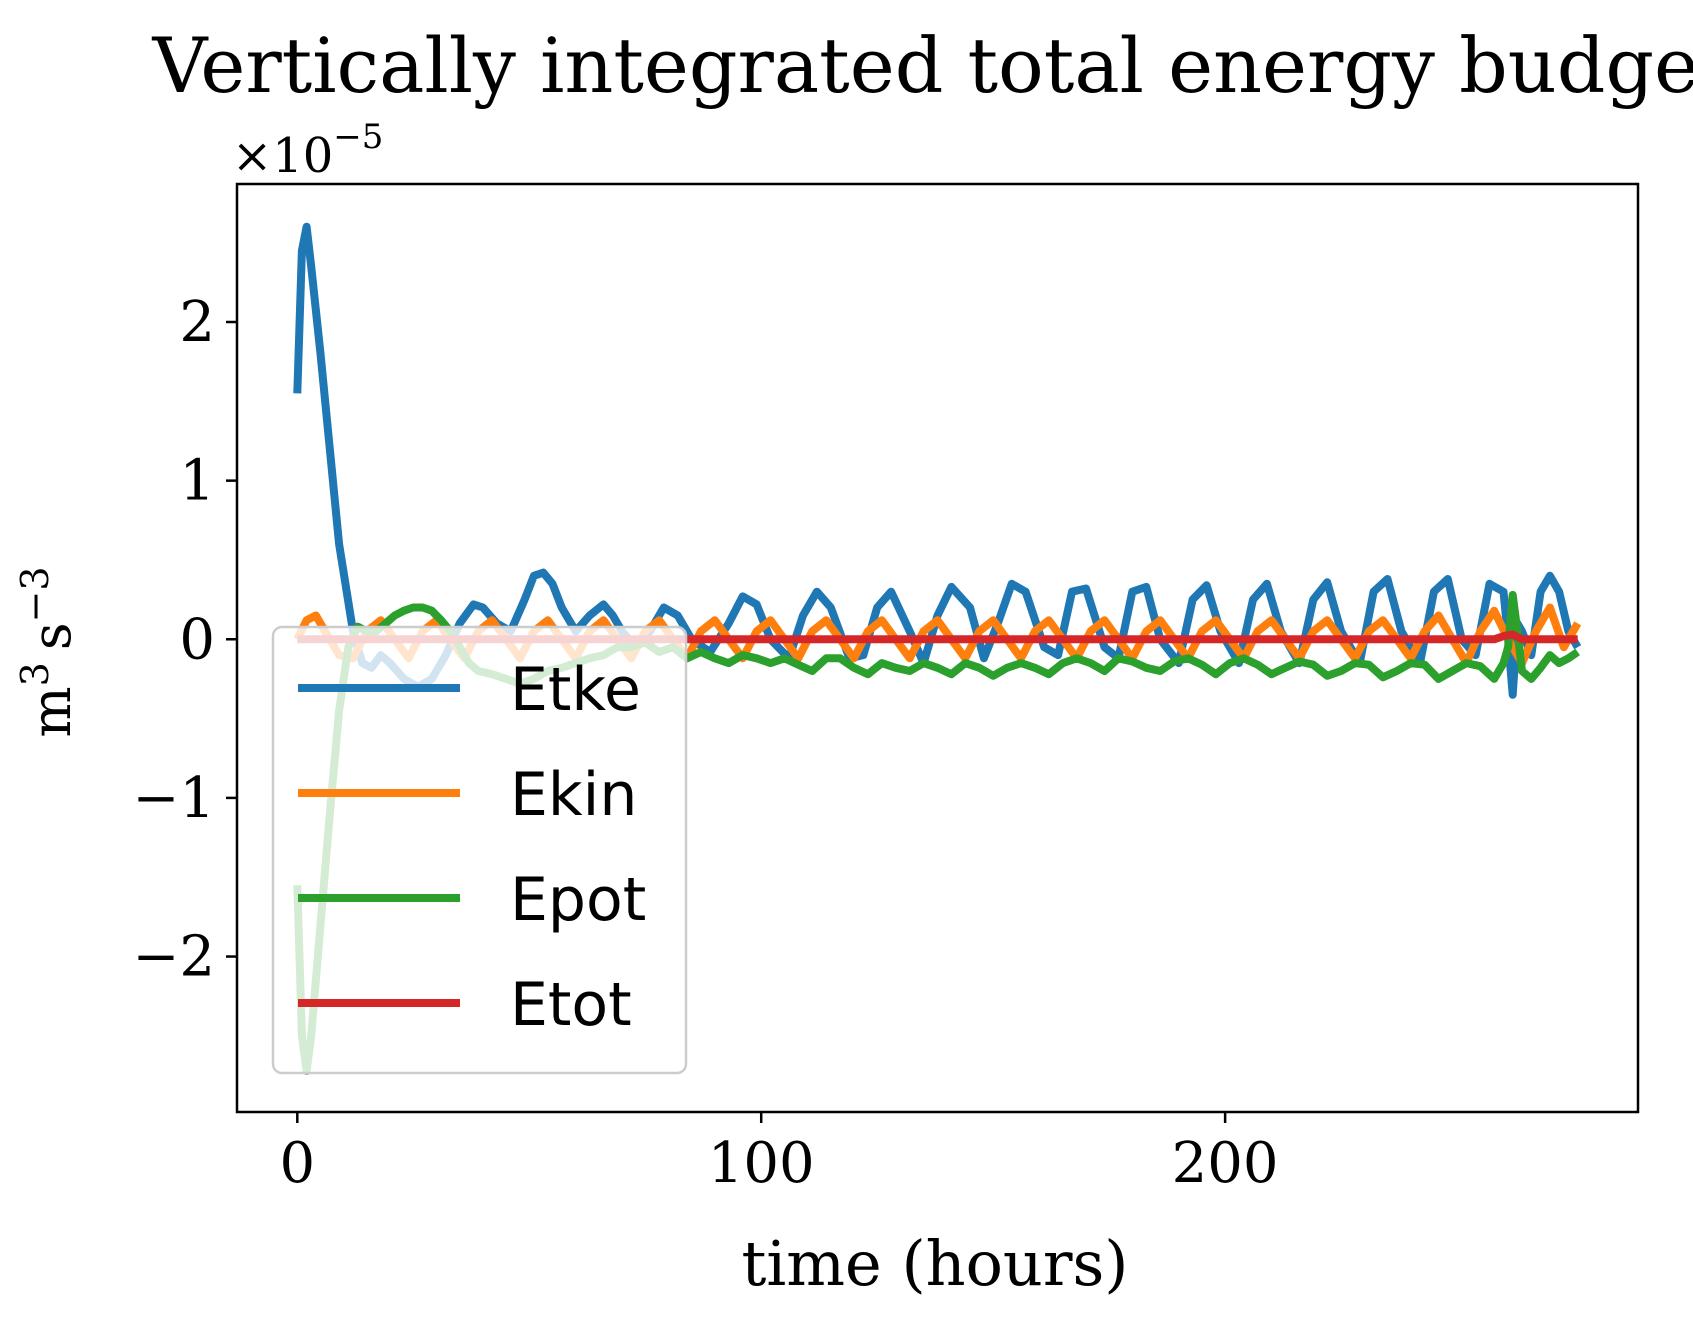  Describe the element at coordinates (575, 690) in the screenshot. I see `legend-label-etke: Etke` at that location.